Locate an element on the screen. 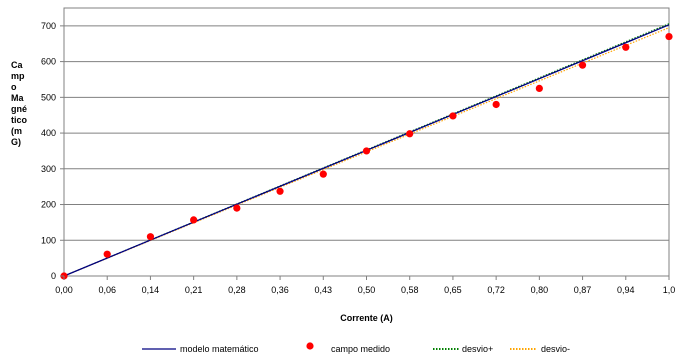  legend-label: modelo matemático is located at coordinates (219, 349).